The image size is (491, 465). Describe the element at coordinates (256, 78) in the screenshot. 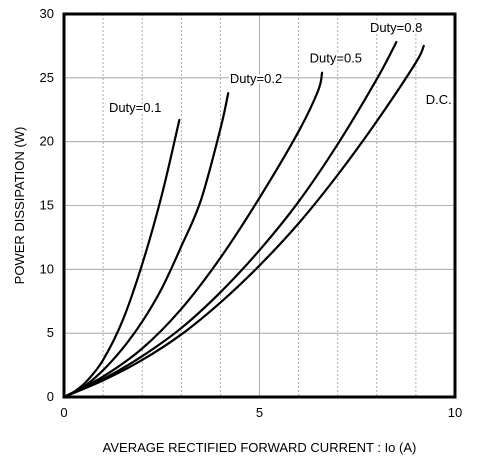

I see `series-label-2: Duty=0.2` at that location.